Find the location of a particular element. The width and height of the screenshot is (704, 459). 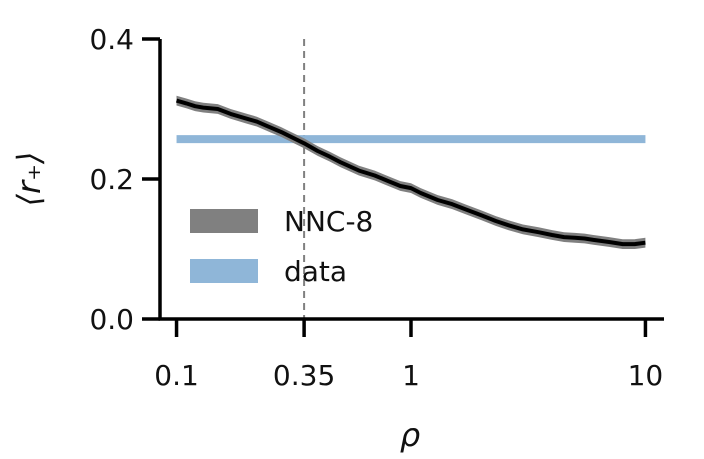

legend: NNC-8 data is located at coordinates (281, 246).